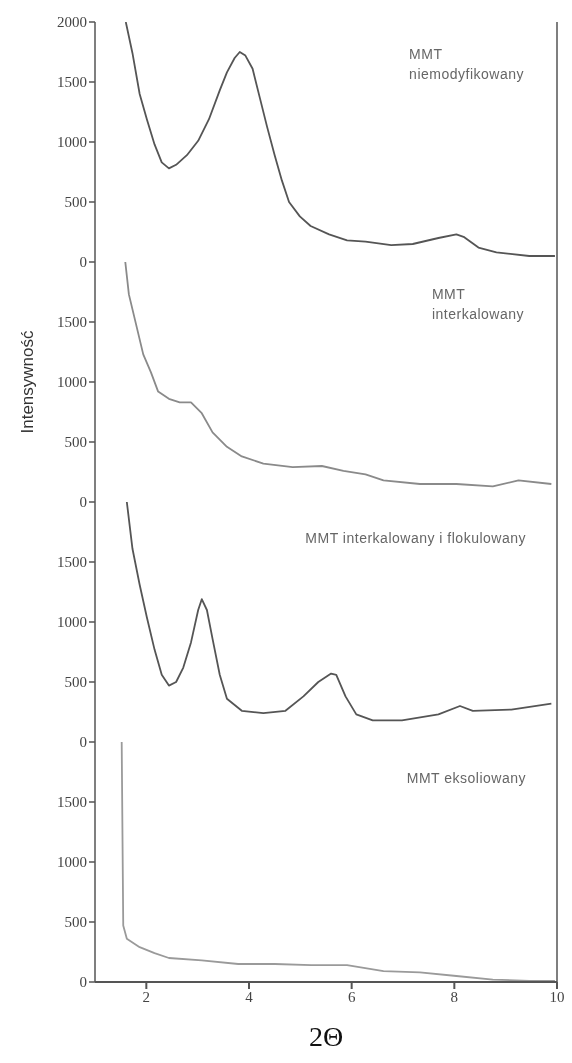 This screenshot has width=572, height=1063. What do you see at coordinates (249, 996) in the screenshot?
I see `x-tick-label: 4` at bounding box center [249, 996].